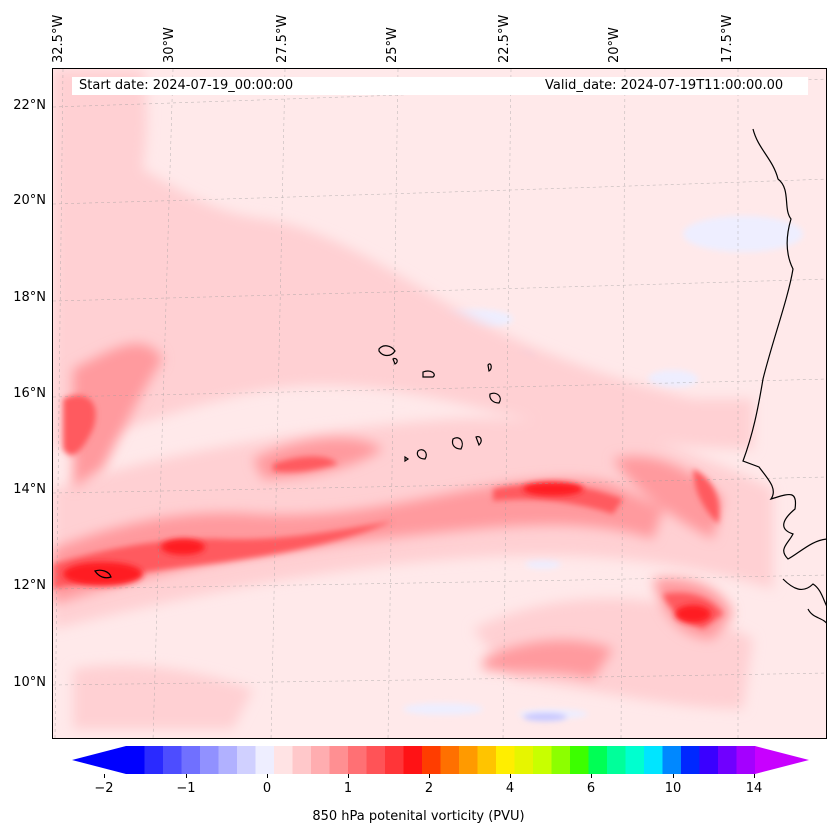  Describe the element at coordinates (282, 38) in the screenshot. I see `lon-label-27-5w: 27.5°W` at that location.